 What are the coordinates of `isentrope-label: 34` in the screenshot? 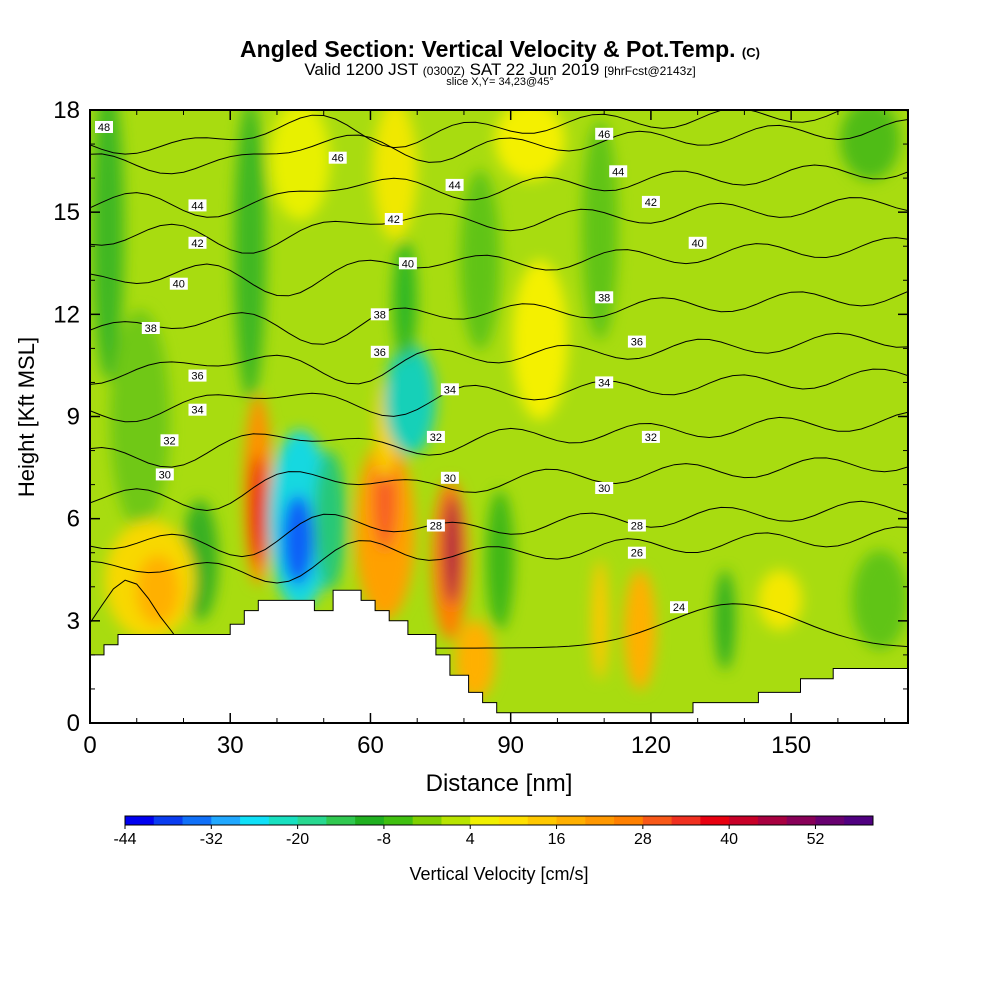 It's located at (197, 411).